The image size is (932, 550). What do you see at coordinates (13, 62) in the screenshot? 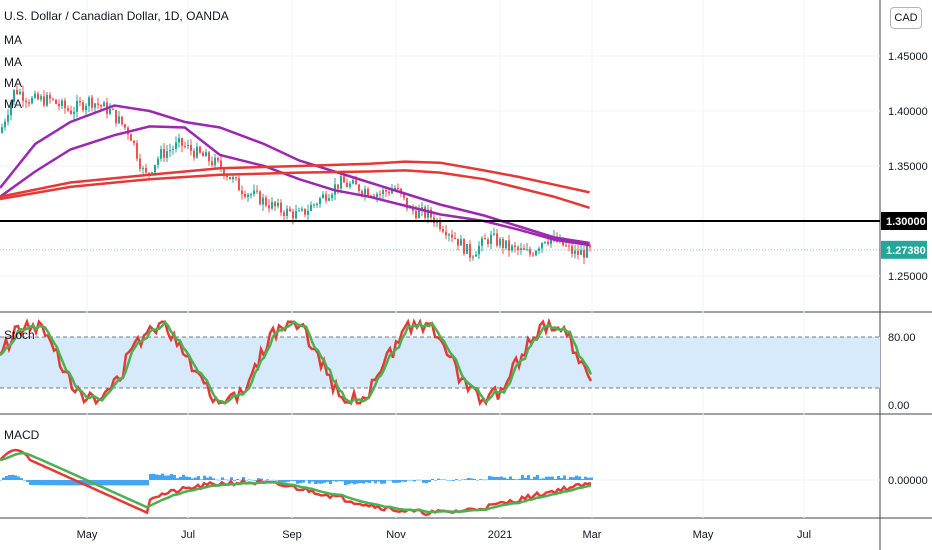
I see `ma-label-2: MA` at bounding box center [13, 62].